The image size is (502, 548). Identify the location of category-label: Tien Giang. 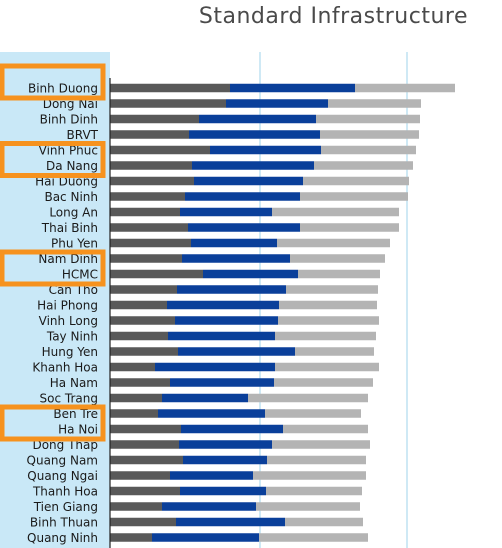
(65, 507).